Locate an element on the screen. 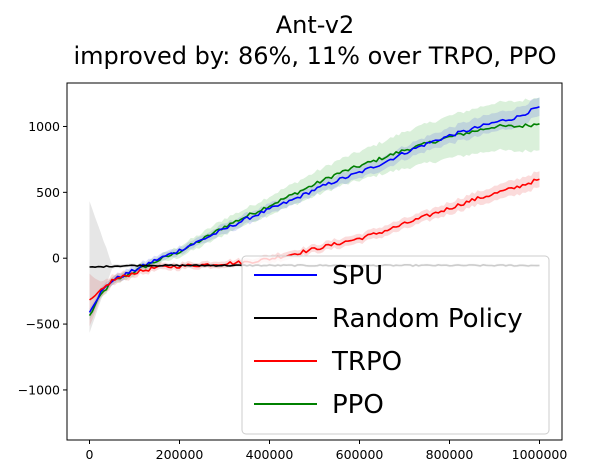  y-tick-label: 1000 is located at coordinates (44, 126).